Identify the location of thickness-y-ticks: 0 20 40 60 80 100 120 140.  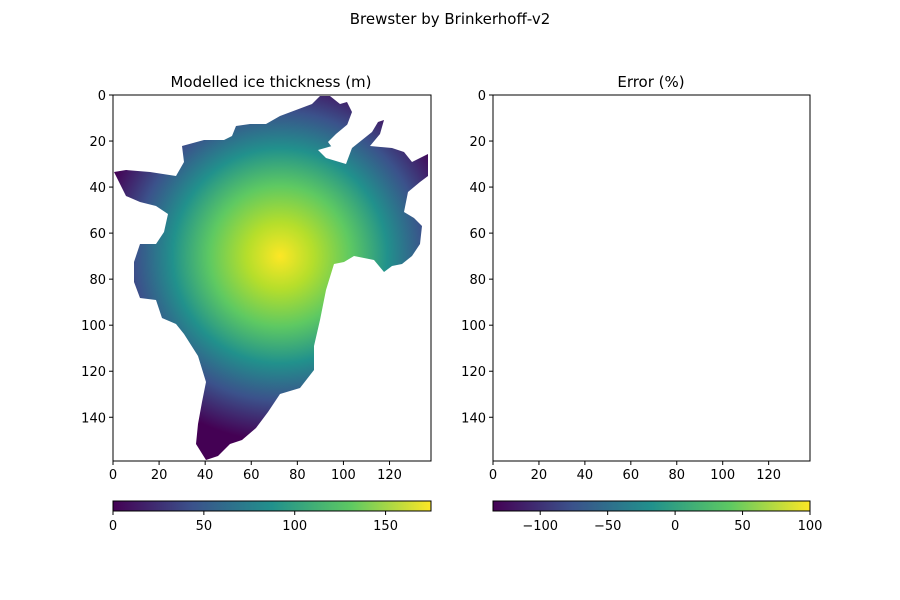
(97, 257).